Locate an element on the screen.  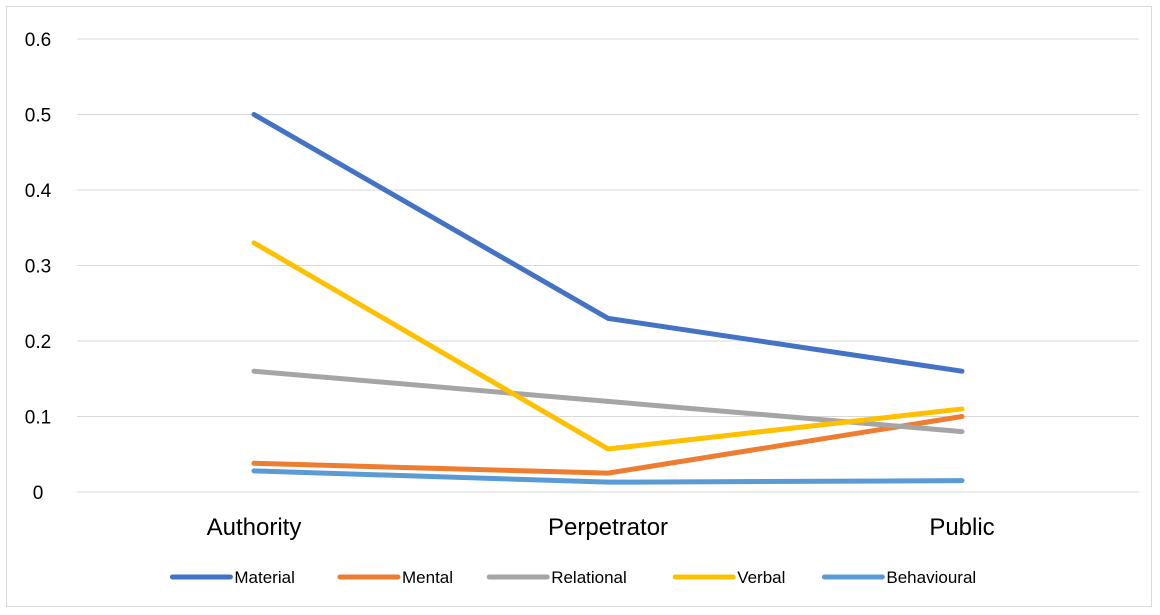
x-axis-ticks: Authority Perpetrator Public is located at coordinates (601, 527).